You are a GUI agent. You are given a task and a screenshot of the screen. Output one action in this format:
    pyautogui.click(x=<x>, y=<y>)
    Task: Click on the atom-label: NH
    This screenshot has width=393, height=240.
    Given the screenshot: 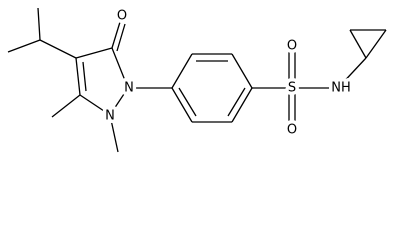 What is the action you would take?
    pyautogui.click(x=341, y=88)
    